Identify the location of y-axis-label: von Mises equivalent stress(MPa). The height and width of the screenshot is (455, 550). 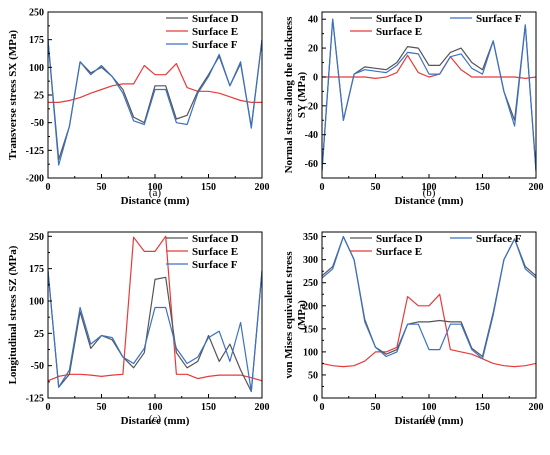
(295, 315).